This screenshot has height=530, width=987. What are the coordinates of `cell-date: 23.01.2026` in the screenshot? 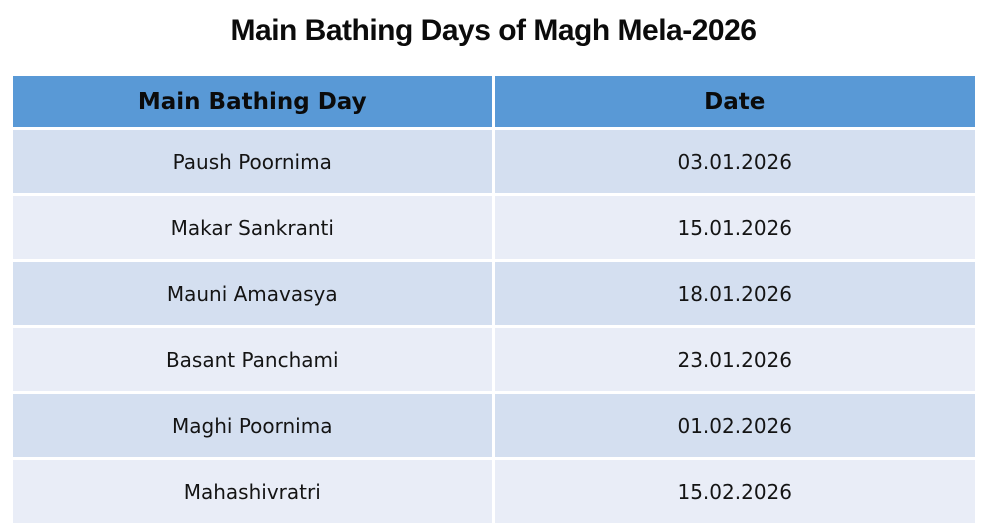 It's located at (735, 359).